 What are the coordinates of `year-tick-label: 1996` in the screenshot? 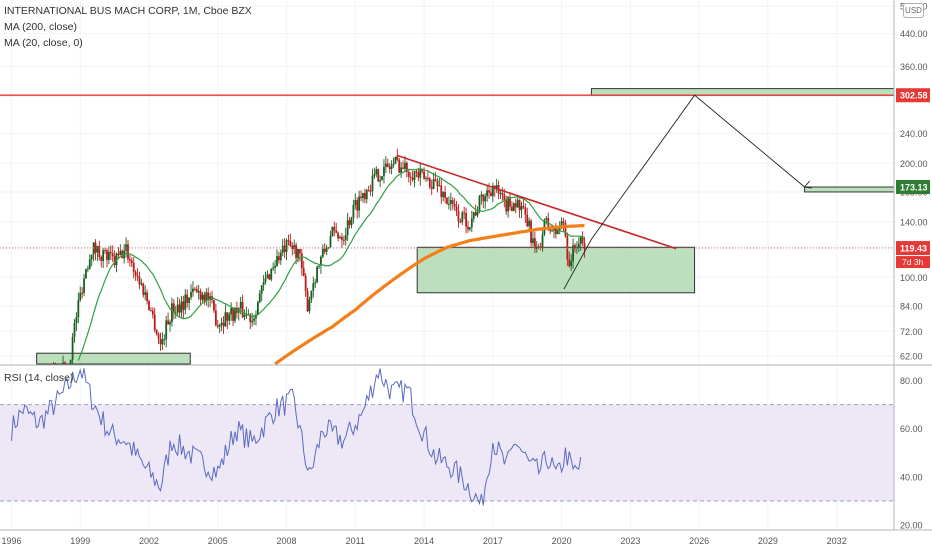 It's located at (11, 541).